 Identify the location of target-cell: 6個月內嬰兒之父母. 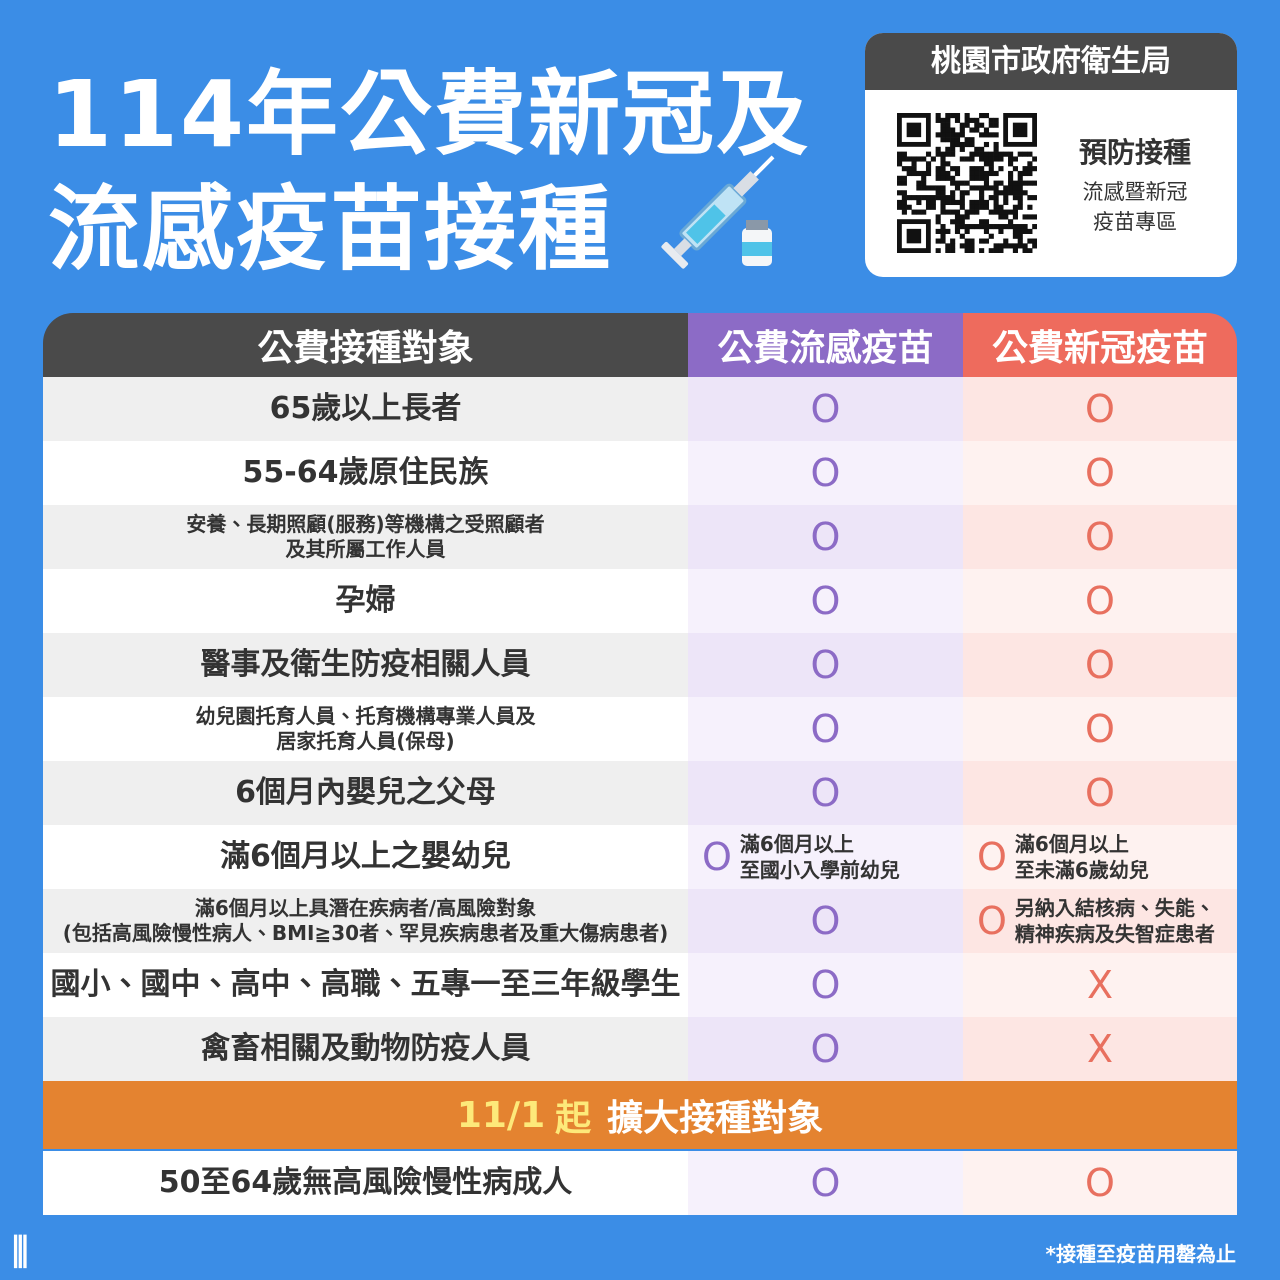
(365, 793).